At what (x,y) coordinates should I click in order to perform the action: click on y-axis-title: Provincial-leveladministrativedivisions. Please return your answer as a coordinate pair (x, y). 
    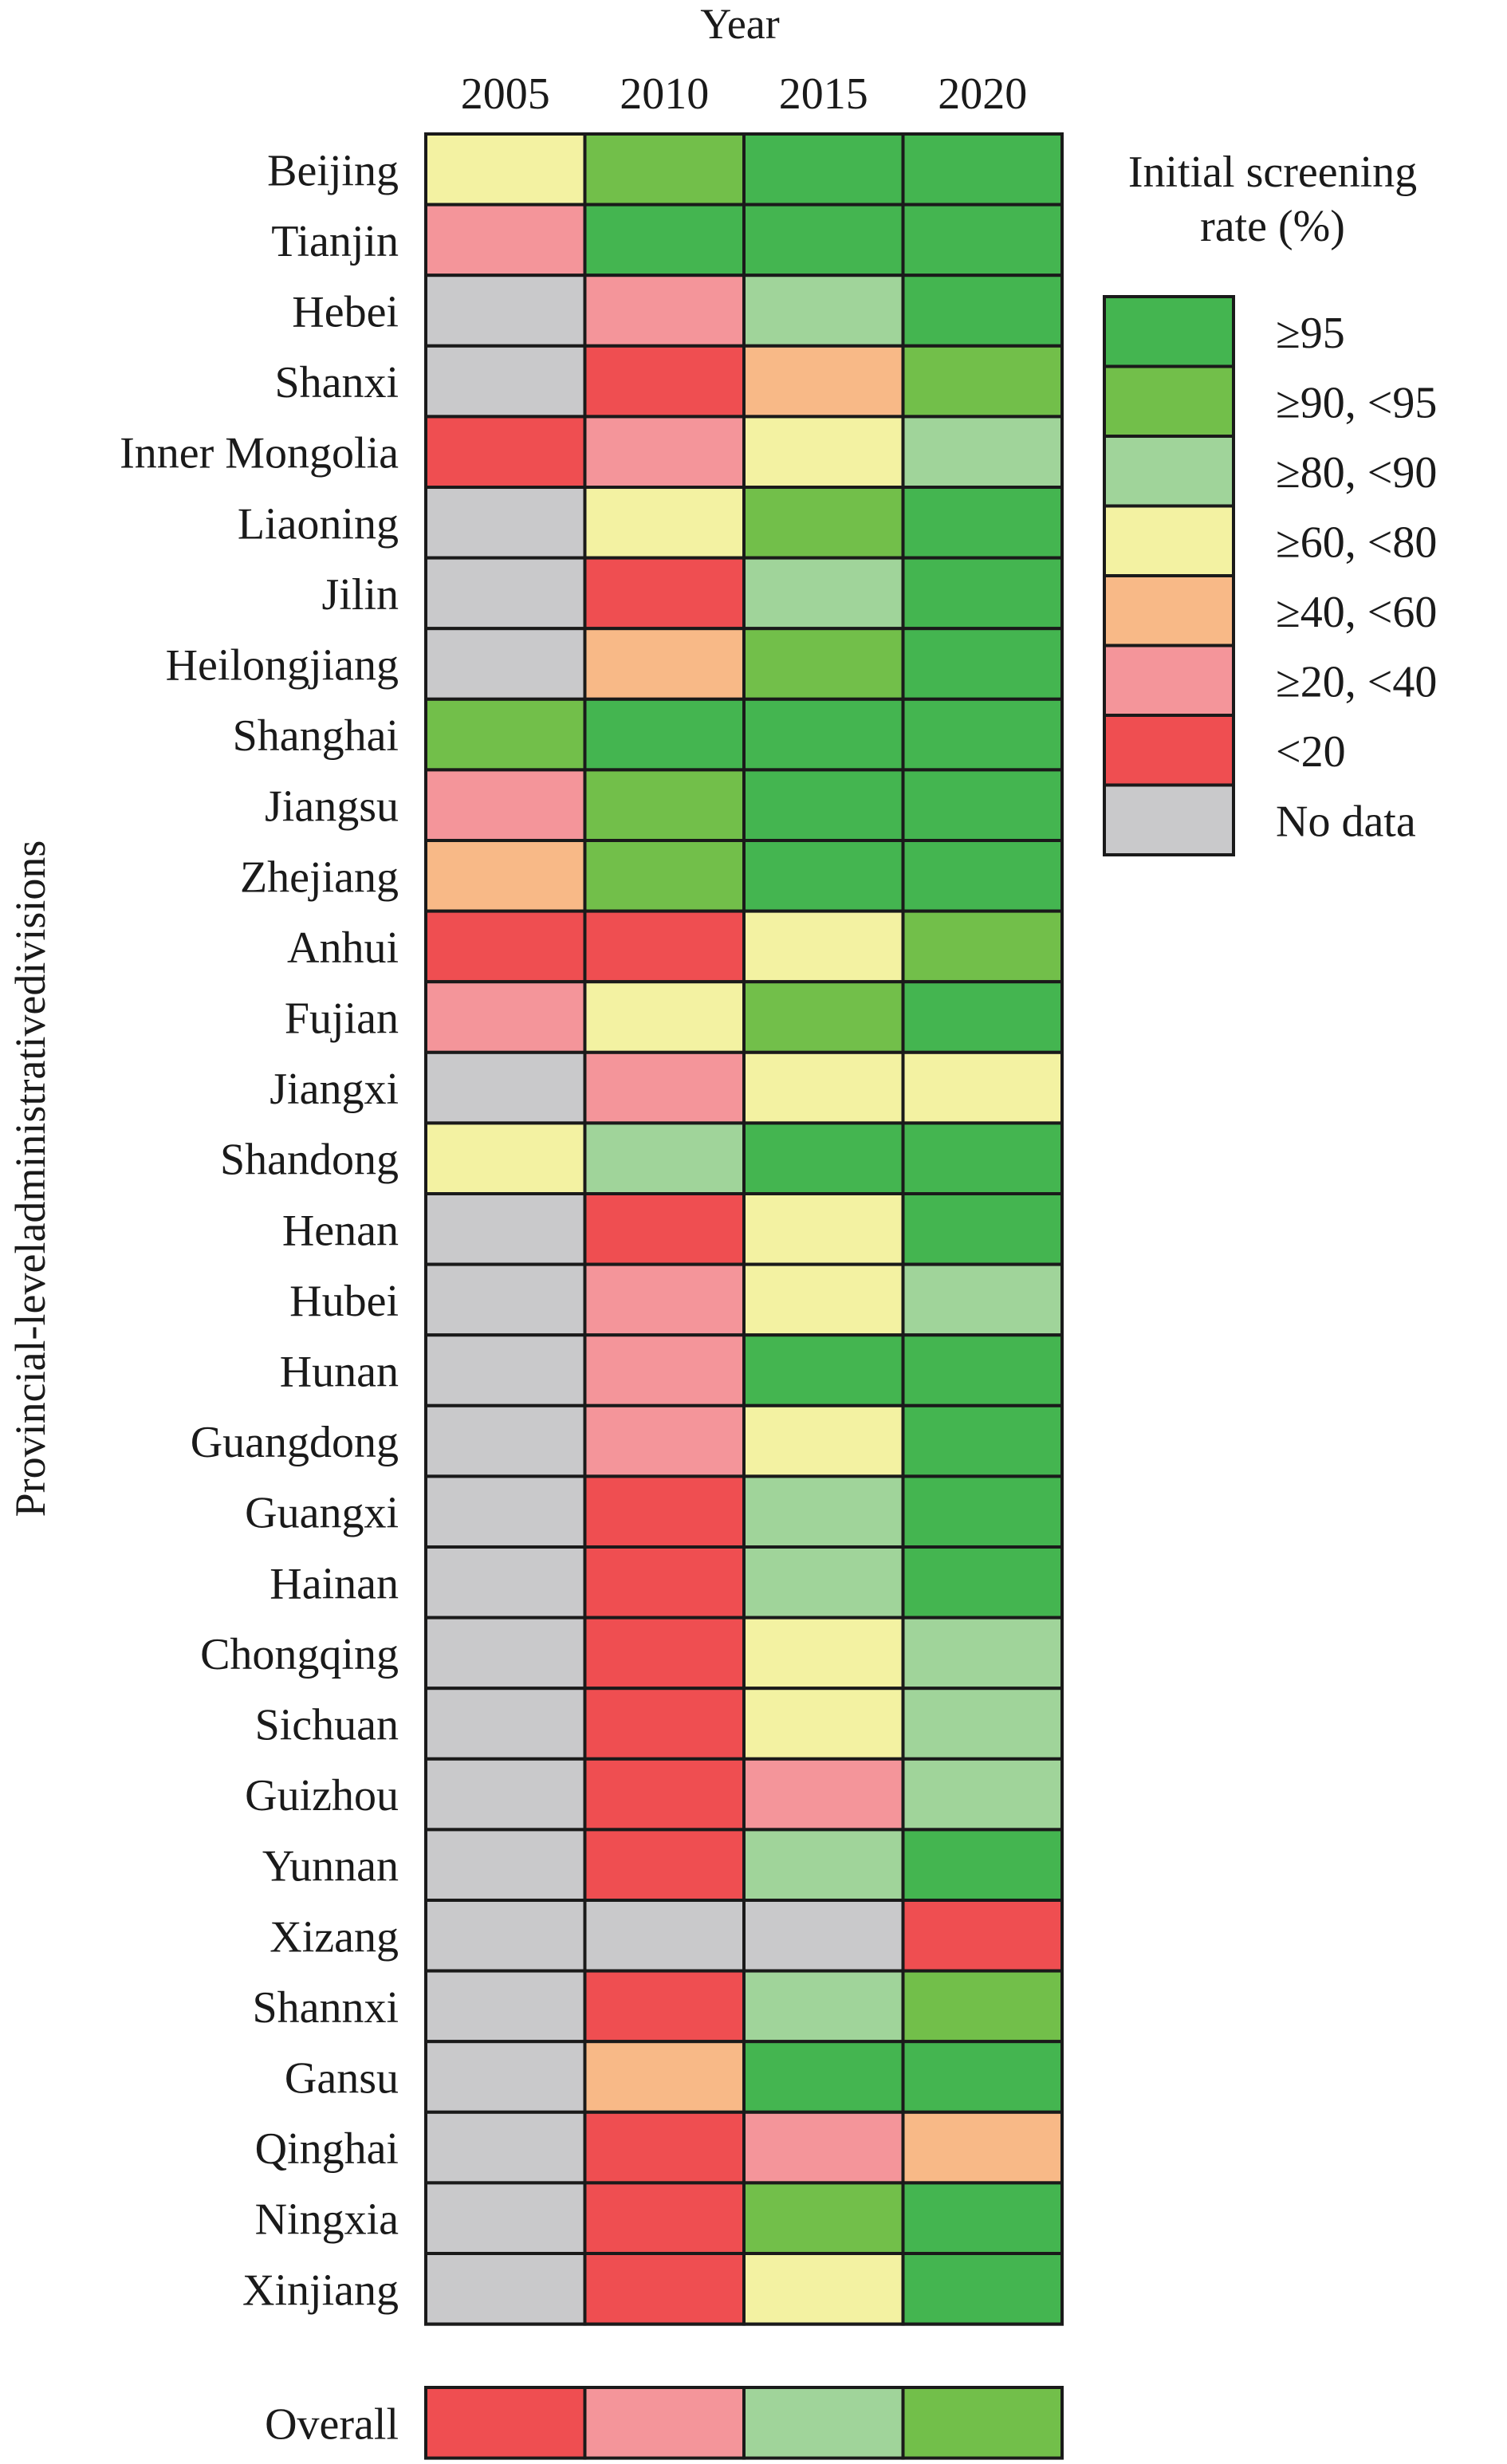
    Looking at the image, I should click on (30, 1178).